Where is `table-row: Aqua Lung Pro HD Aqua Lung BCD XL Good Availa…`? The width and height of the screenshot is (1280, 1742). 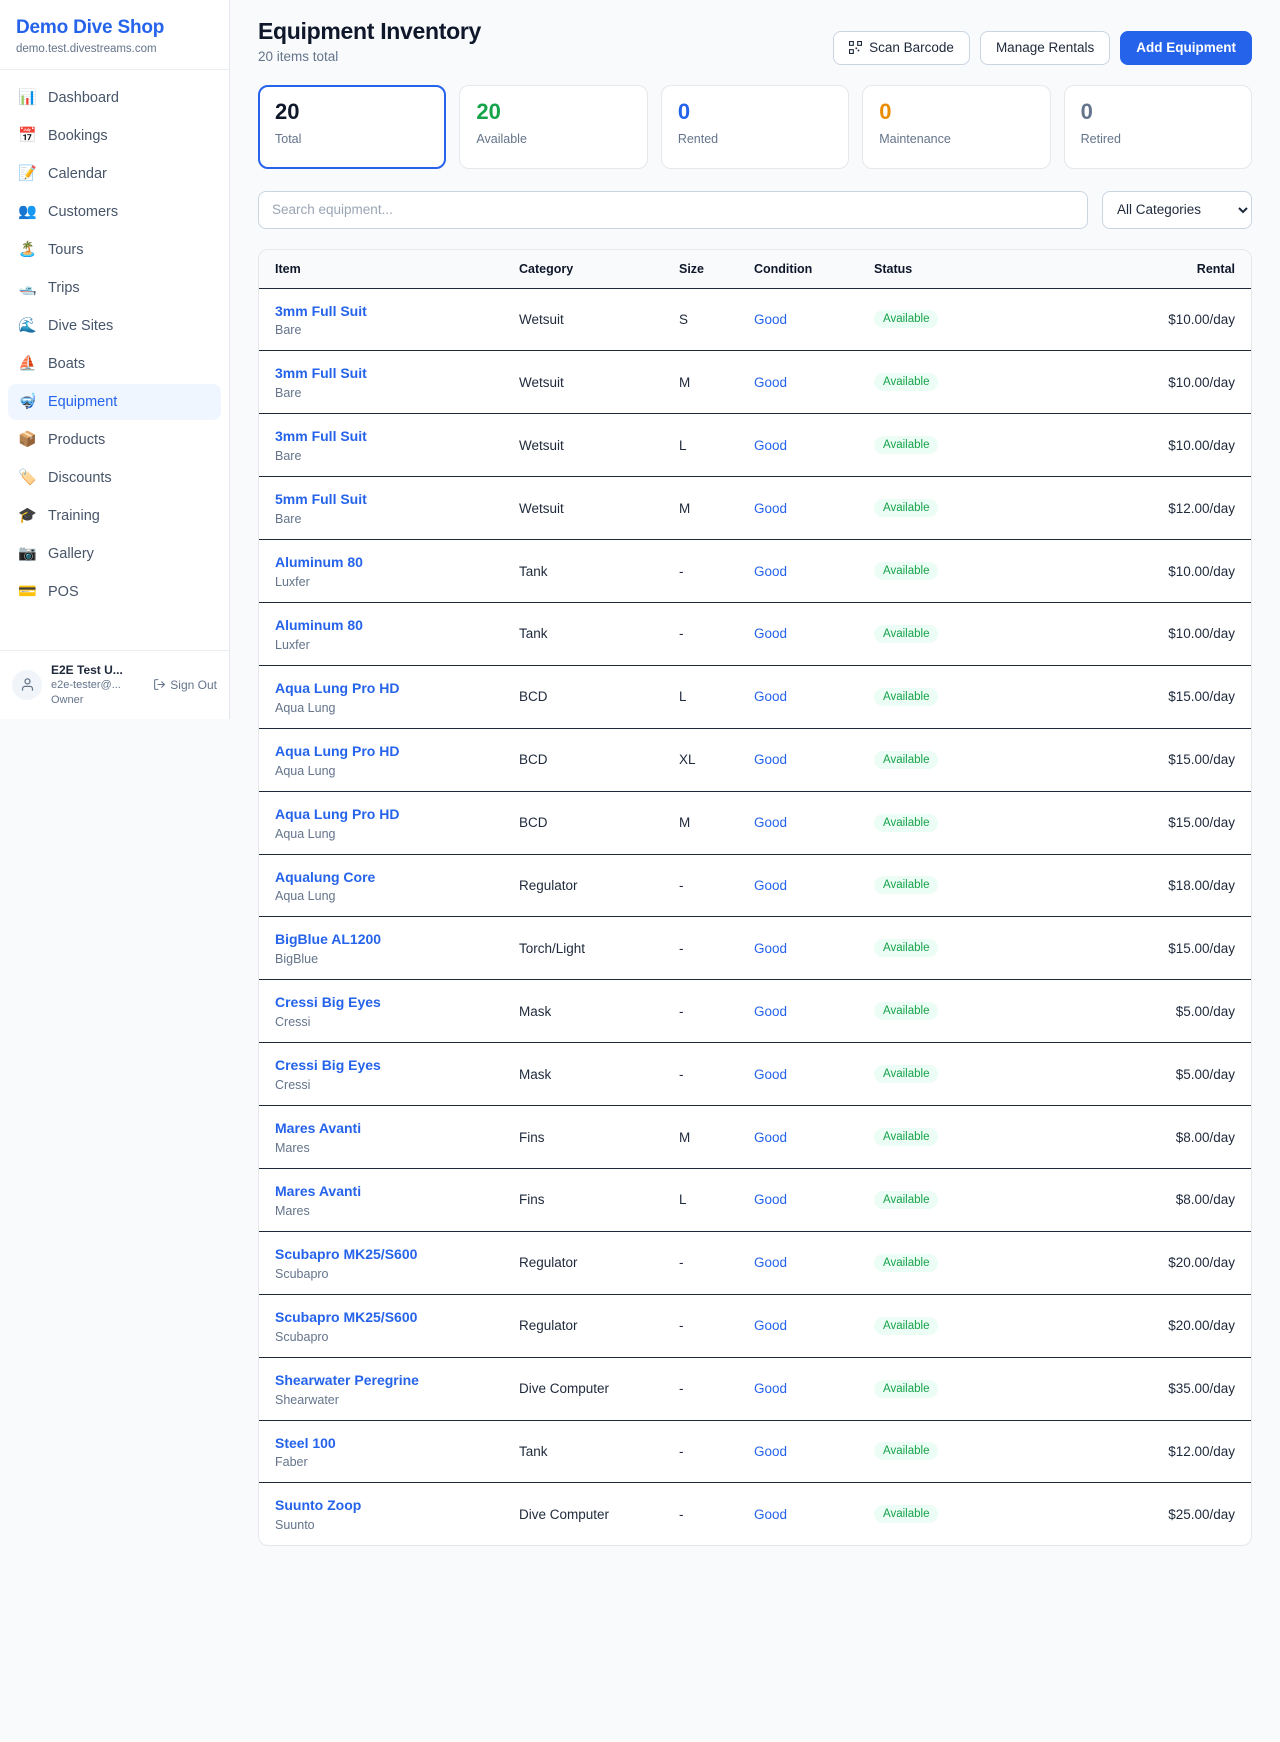 table-row: Aqua Lung Pro HD Aqua Lung BCD XL Good Availa… is located at coordinates (755, 760).